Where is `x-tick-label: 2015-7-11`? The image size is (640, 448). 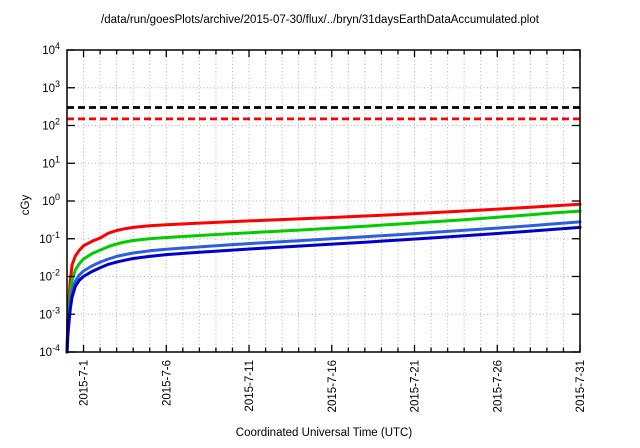 x-tick-label: 2015-7-11 is located at coordinates (250, 386).